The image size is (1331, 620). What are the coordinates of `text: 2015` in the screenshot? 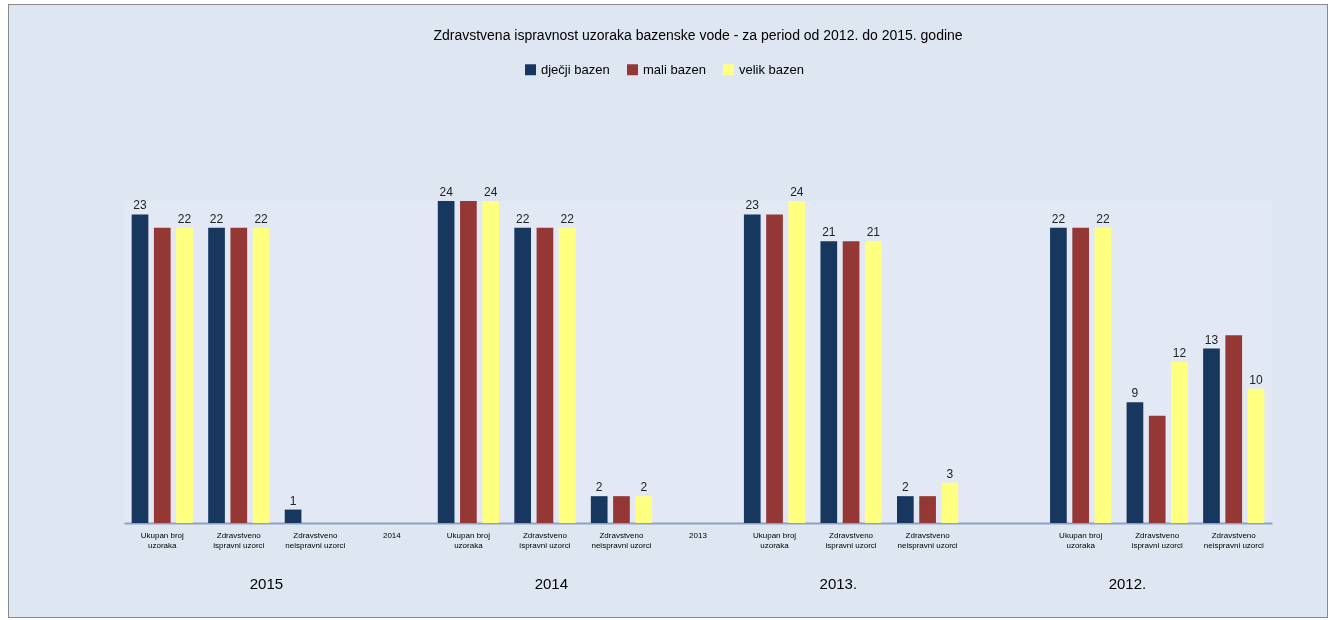 It's located at (266, 583).